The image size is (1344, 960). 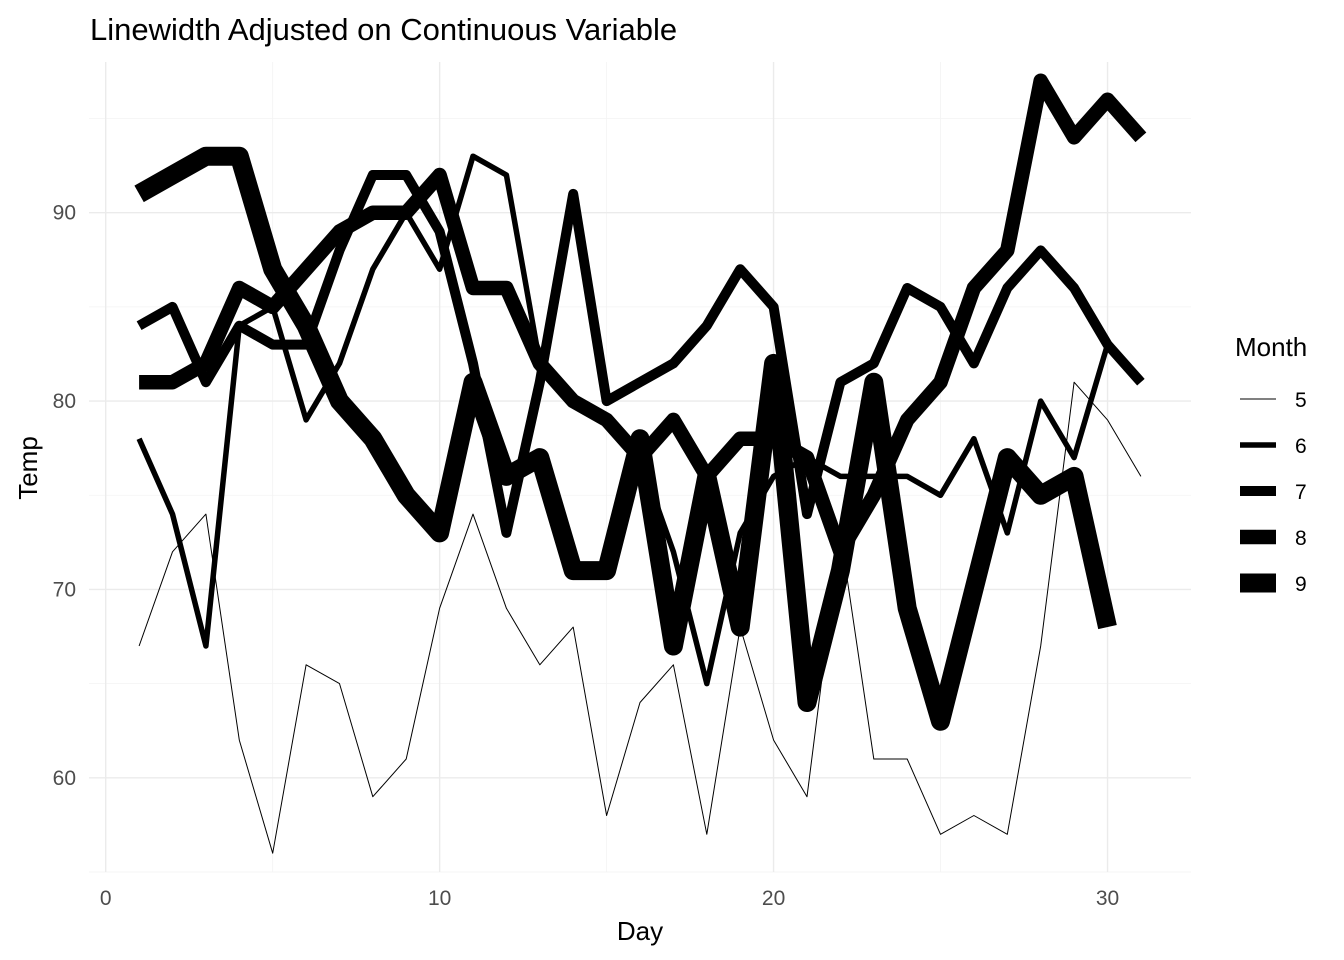 I want to click on legend-label-month-8: 8, so click(x=1301, y=538).